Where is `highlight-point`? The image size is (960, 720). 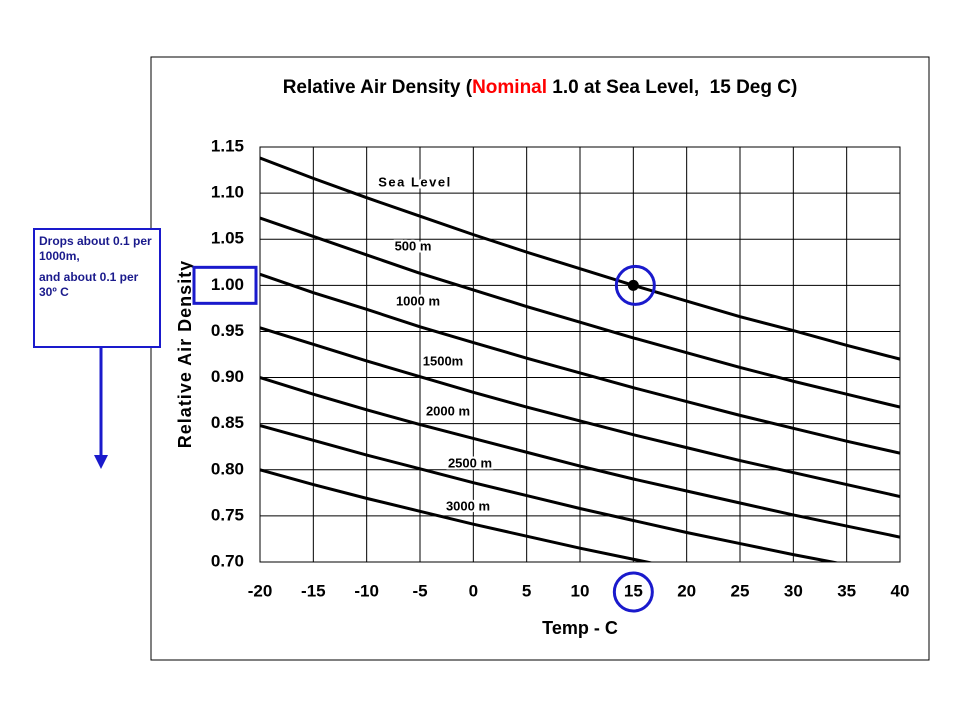
highlight-point is located at coordinates (633, 285).